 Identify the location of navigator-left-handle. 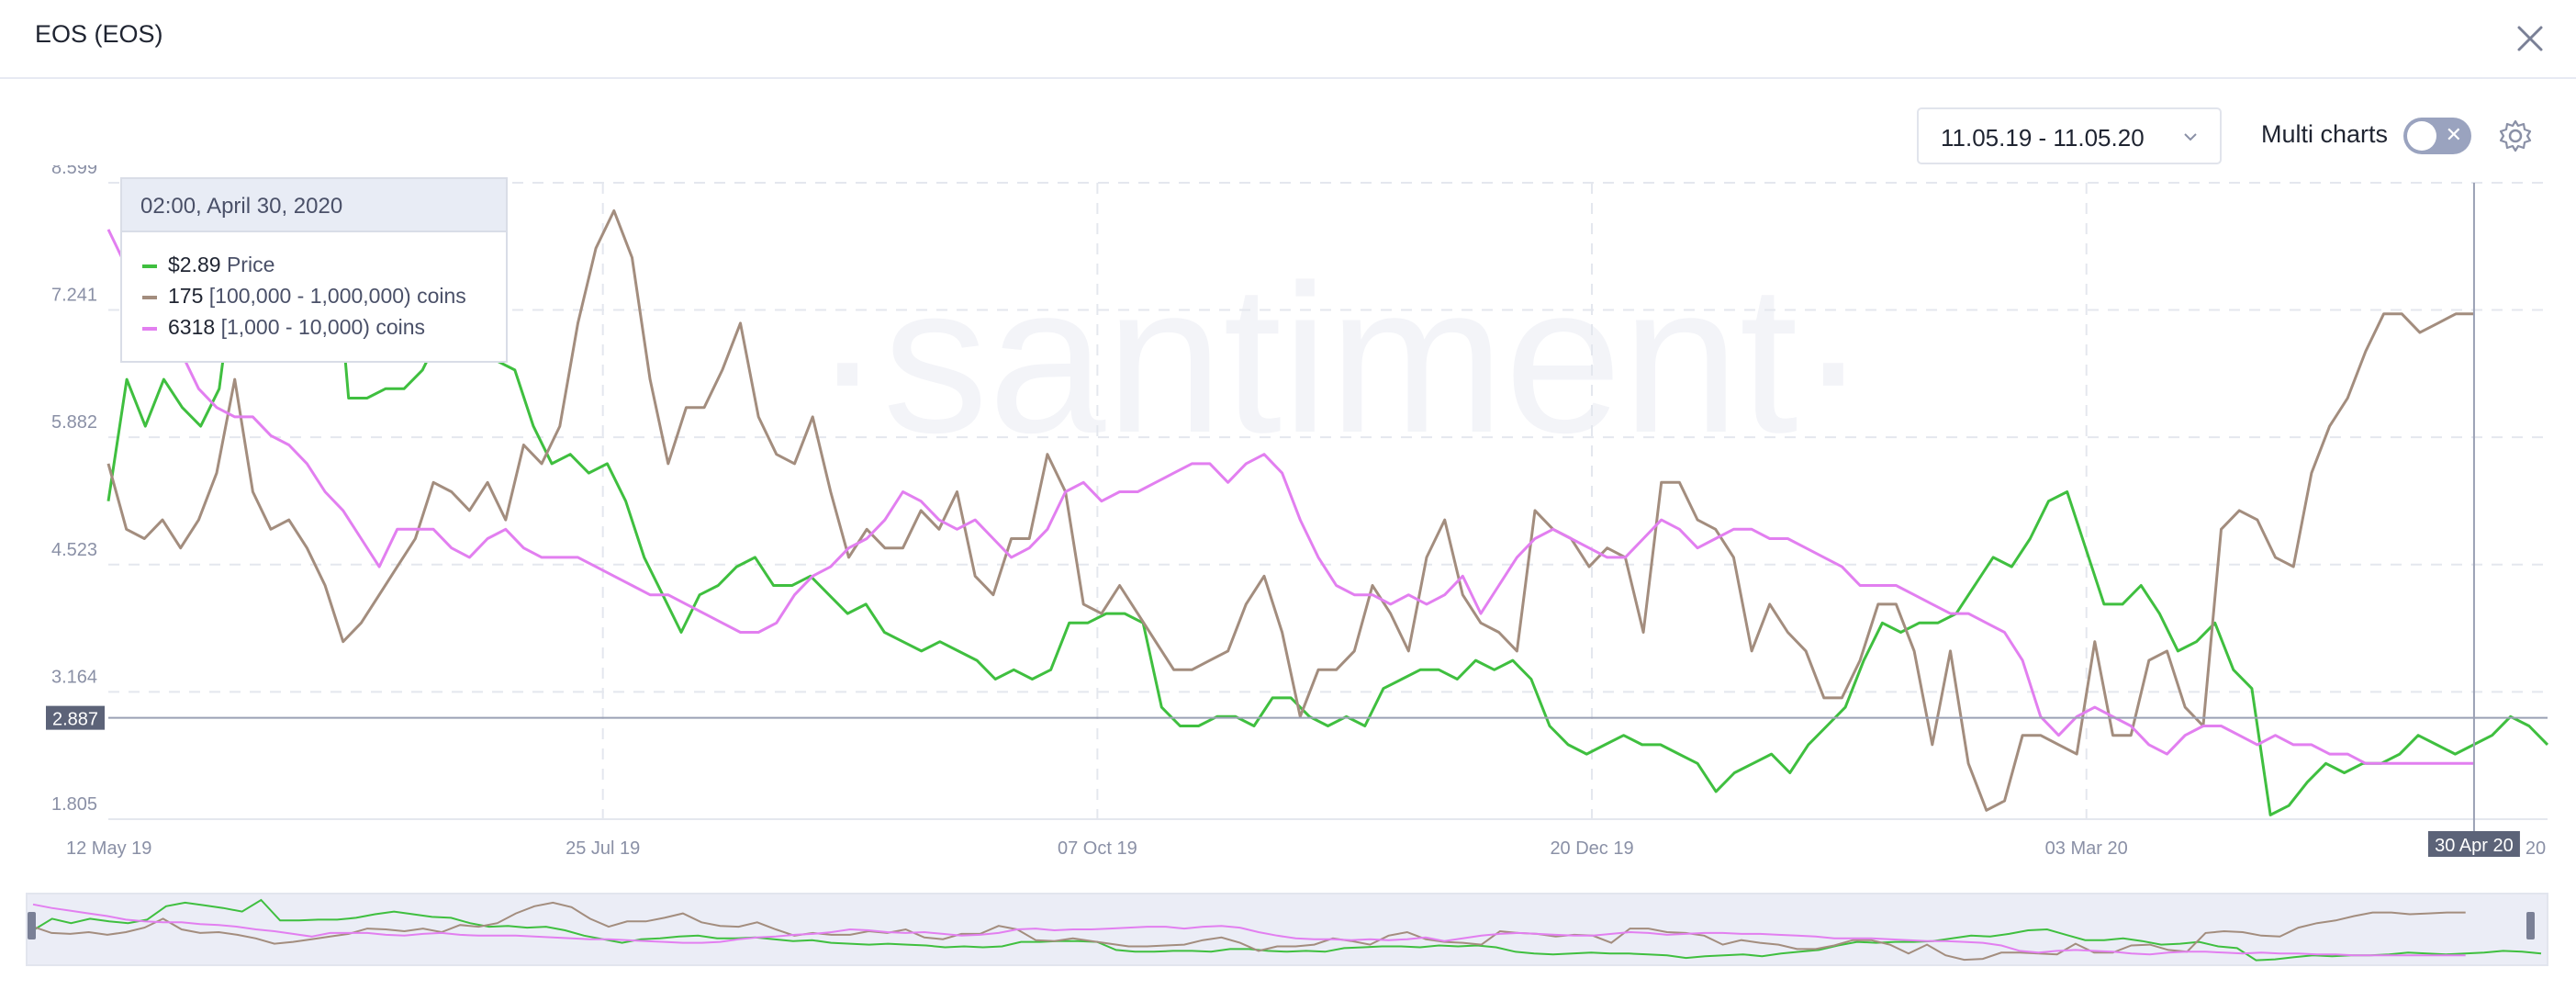
(32, 925).